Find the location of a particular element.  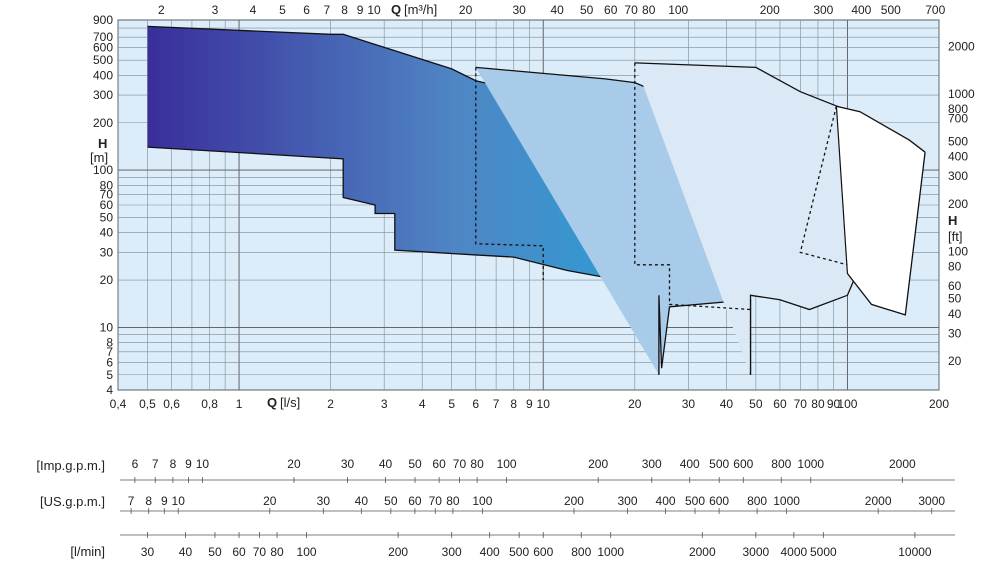

scale-tick-label: 40 is located at coordinates (386, 464).